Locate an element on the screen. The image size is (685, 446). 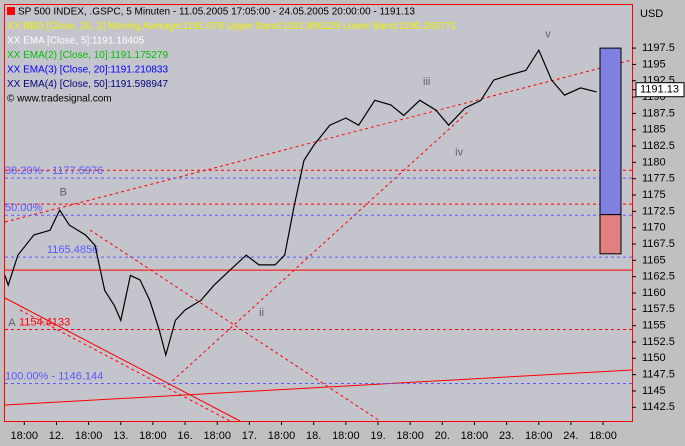
y-tick-label: 1147.5 is located at coordinates (658, 375).